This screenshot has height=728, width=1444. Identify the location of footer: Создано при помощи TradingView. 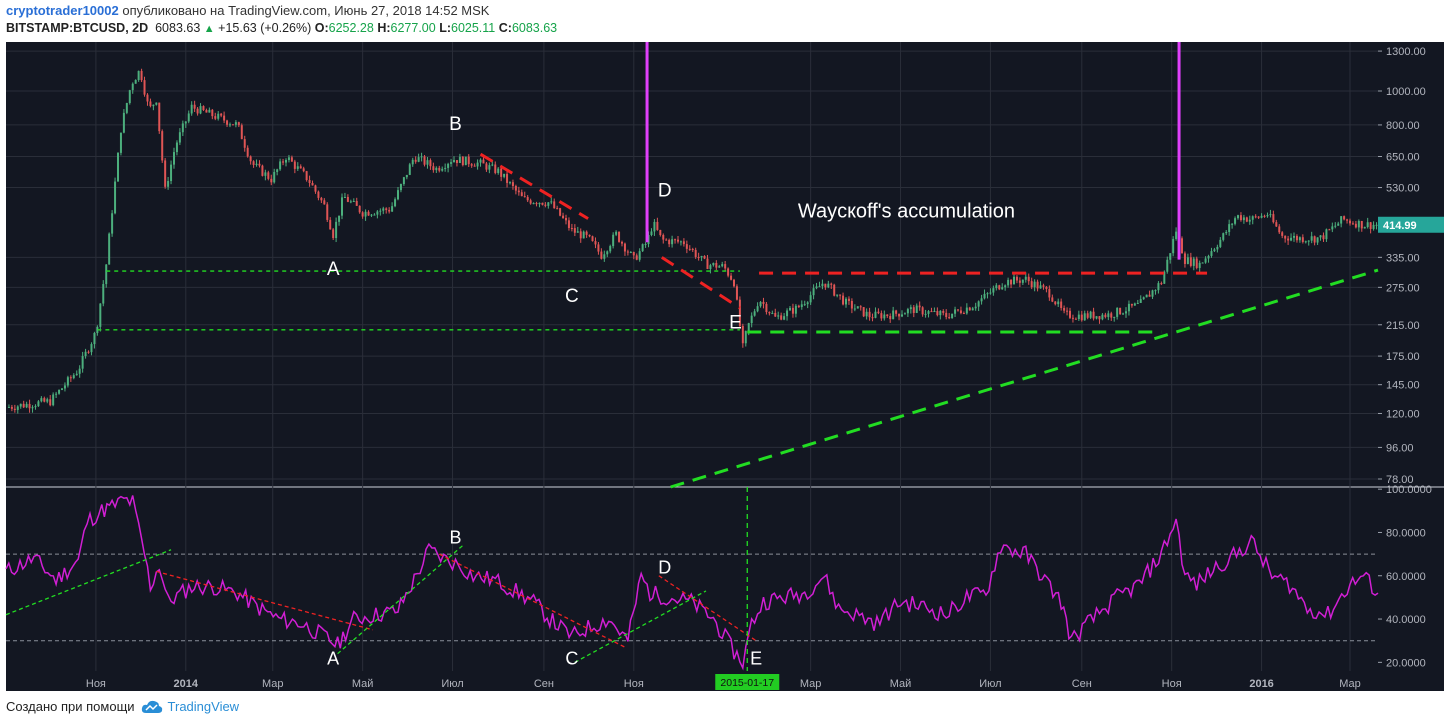
(122, 706).